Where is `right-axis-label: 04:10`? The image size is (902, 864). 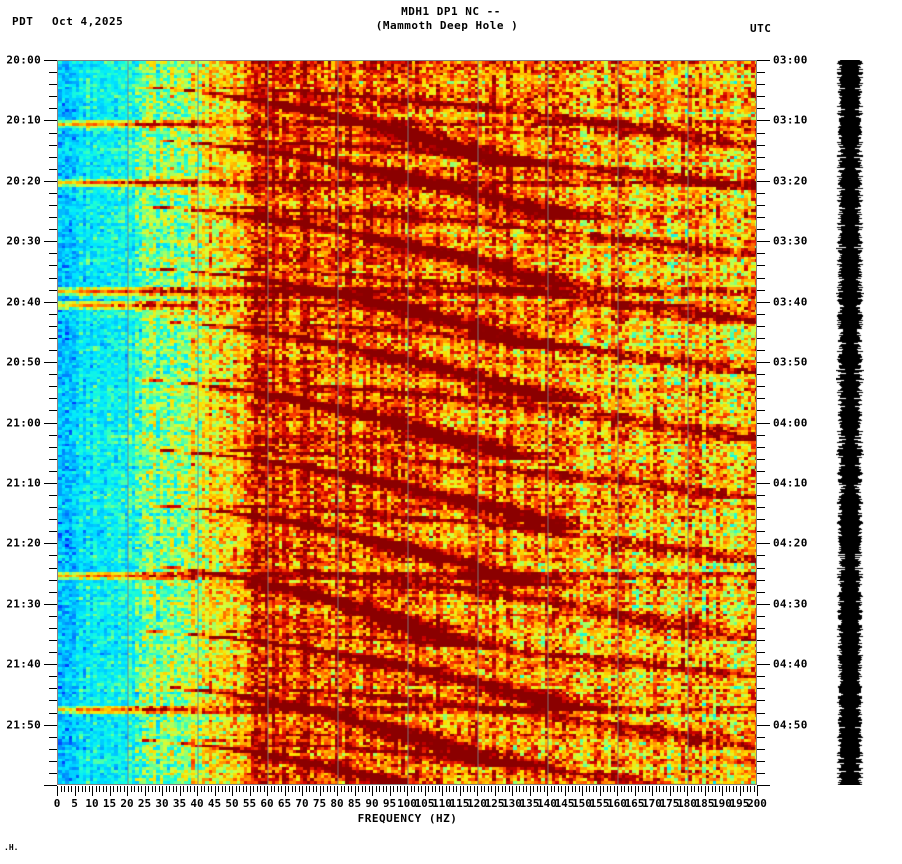 right-axis-label: 04:10 is located at coordinates (790, 483).